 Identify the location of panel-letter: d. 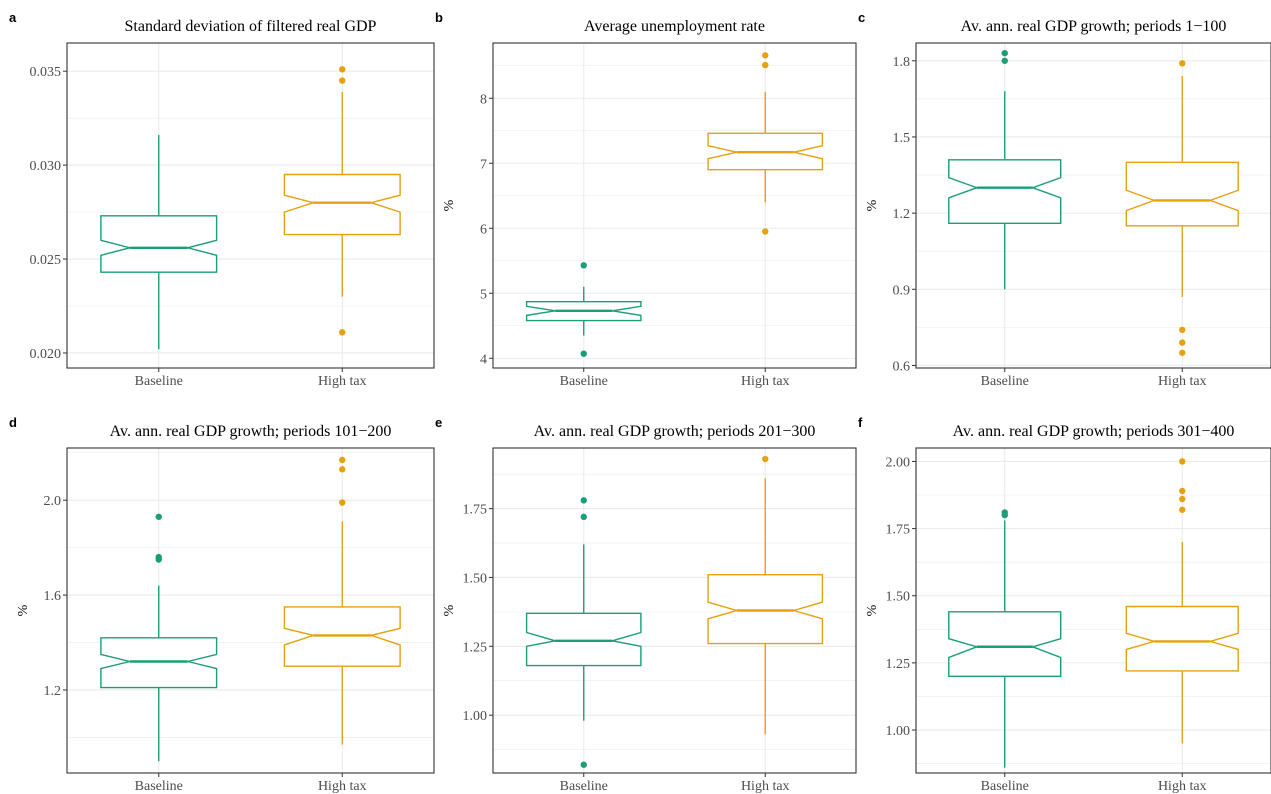
(13, 422).